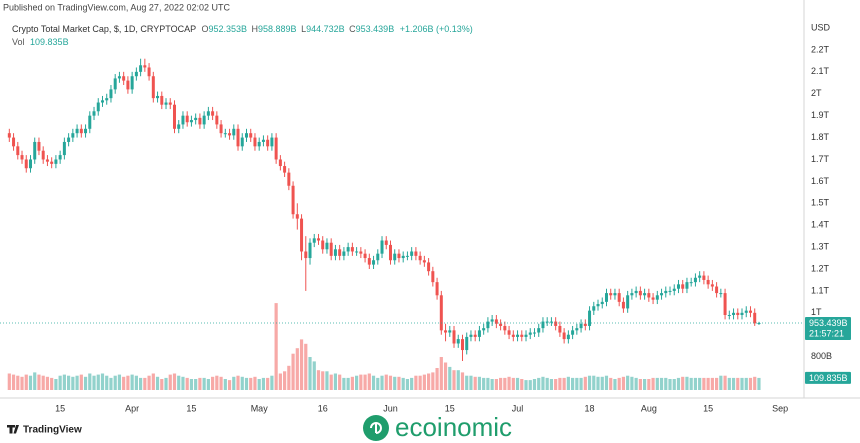 This screenshot has width=860, height=443. Describe the element at coordinates (780, 408) in the screenshot. I see `x-tick-label: Sep` at that location.